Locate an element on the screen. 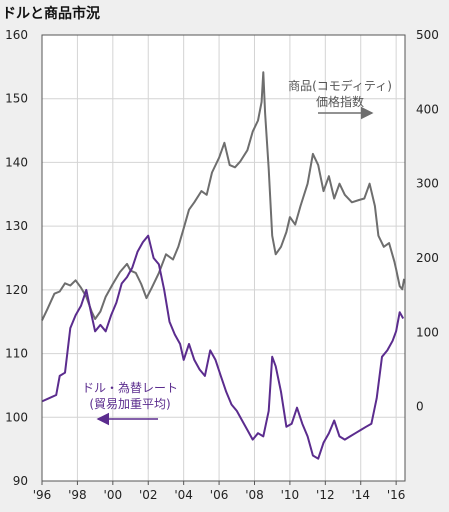 This screenshot has height=512, width=449. x-tick-label: '00 is located at coordinates (113, 495).